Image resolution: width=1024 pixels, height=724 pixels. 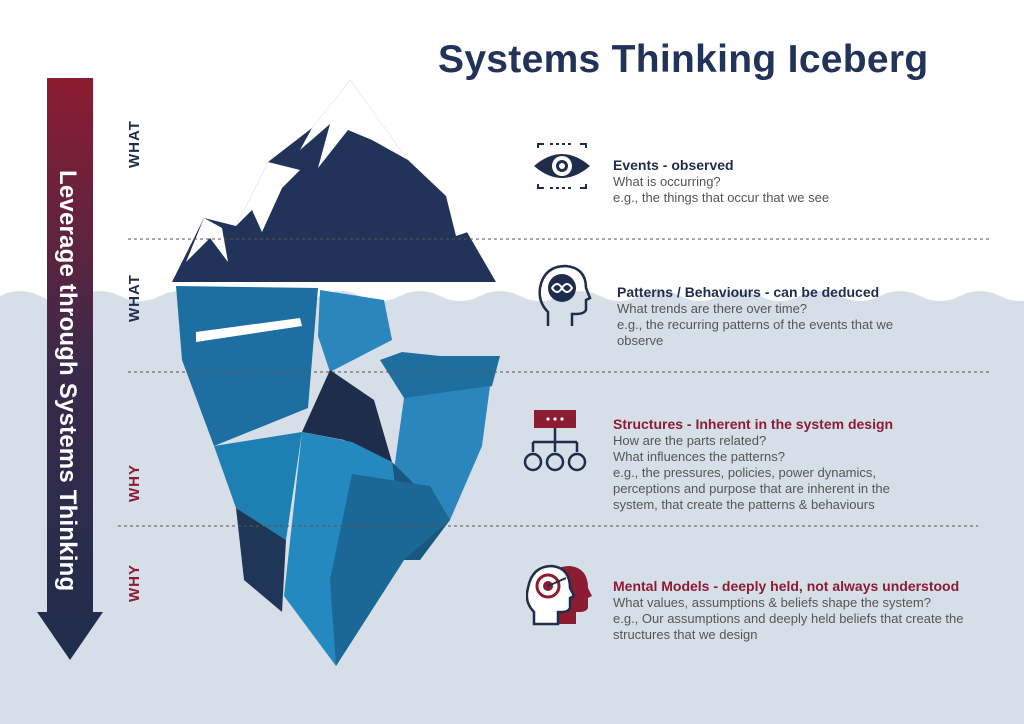 I want to click on level-line: What is occurring?, so click(x=667, y=181).